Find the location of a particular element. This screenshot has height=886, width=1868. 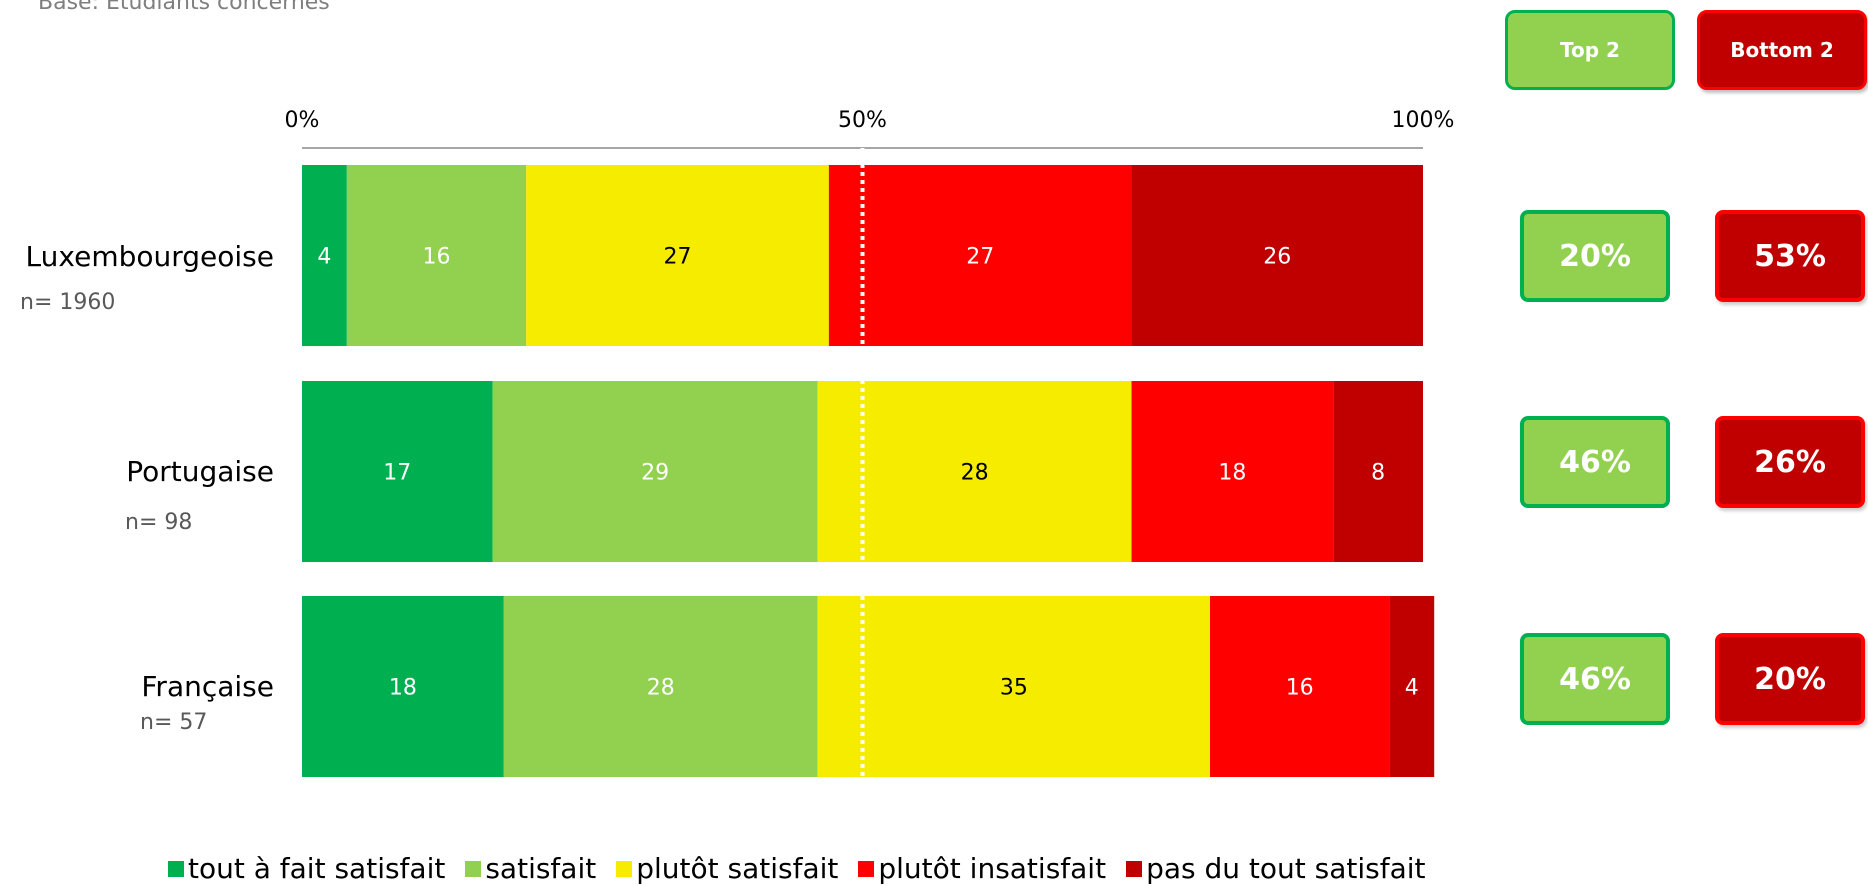

legend-label: plutôt insatisfait is located at coordinates (992, 868).